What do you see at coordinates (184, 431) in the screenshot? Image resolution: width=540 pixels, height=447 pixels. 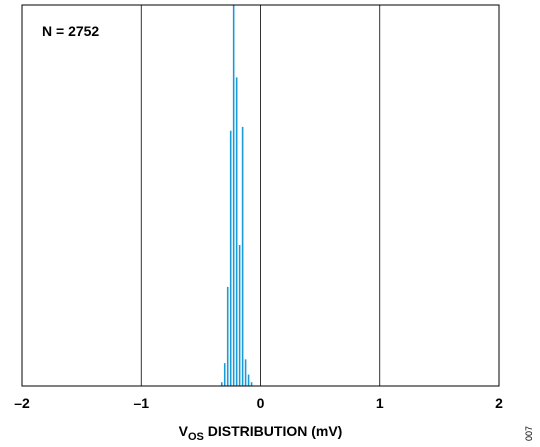 I see `x-axis-label-main: V` at bounding box center [184, 431].